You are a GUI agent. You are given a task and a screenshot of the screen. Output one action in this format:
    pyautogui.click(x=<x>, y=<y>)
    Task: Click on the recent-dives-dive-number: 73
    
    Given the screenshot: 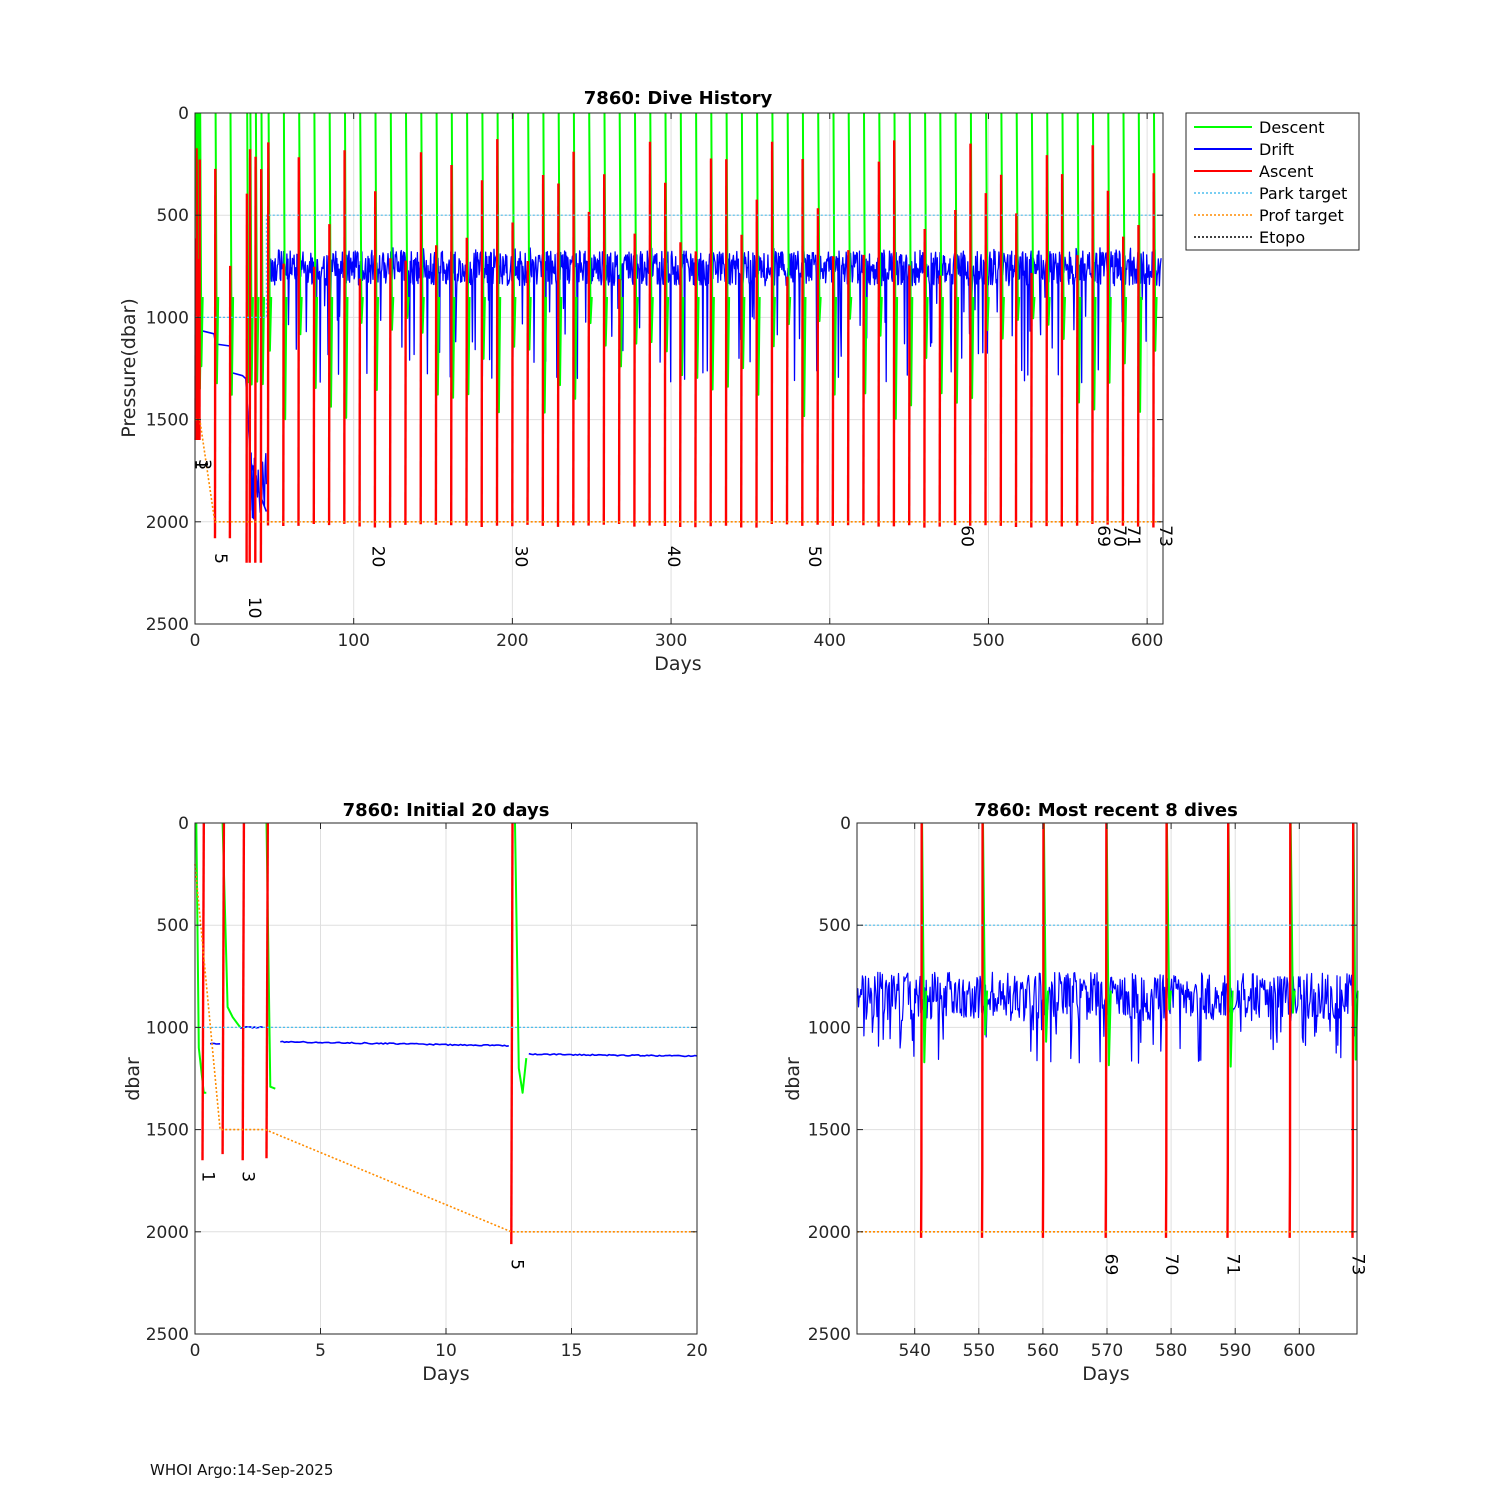 What is the action you would take?
    pyautogui.click(x=1358, y=1265)
    